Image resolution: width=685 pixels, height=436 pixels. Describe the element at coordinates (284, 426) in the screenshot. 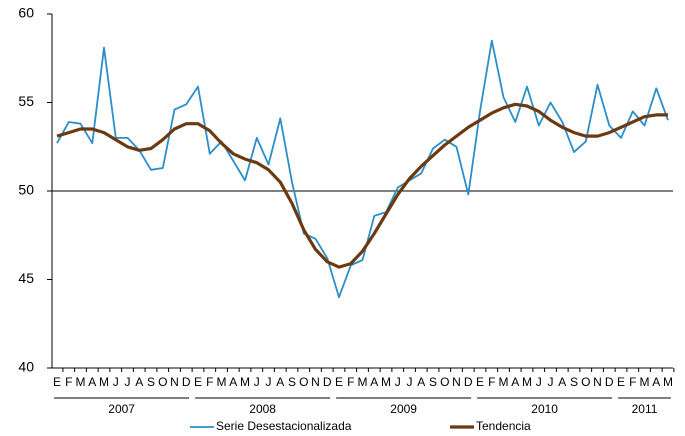

I see `legend-label: Serie Desestacionalizada` at that location.